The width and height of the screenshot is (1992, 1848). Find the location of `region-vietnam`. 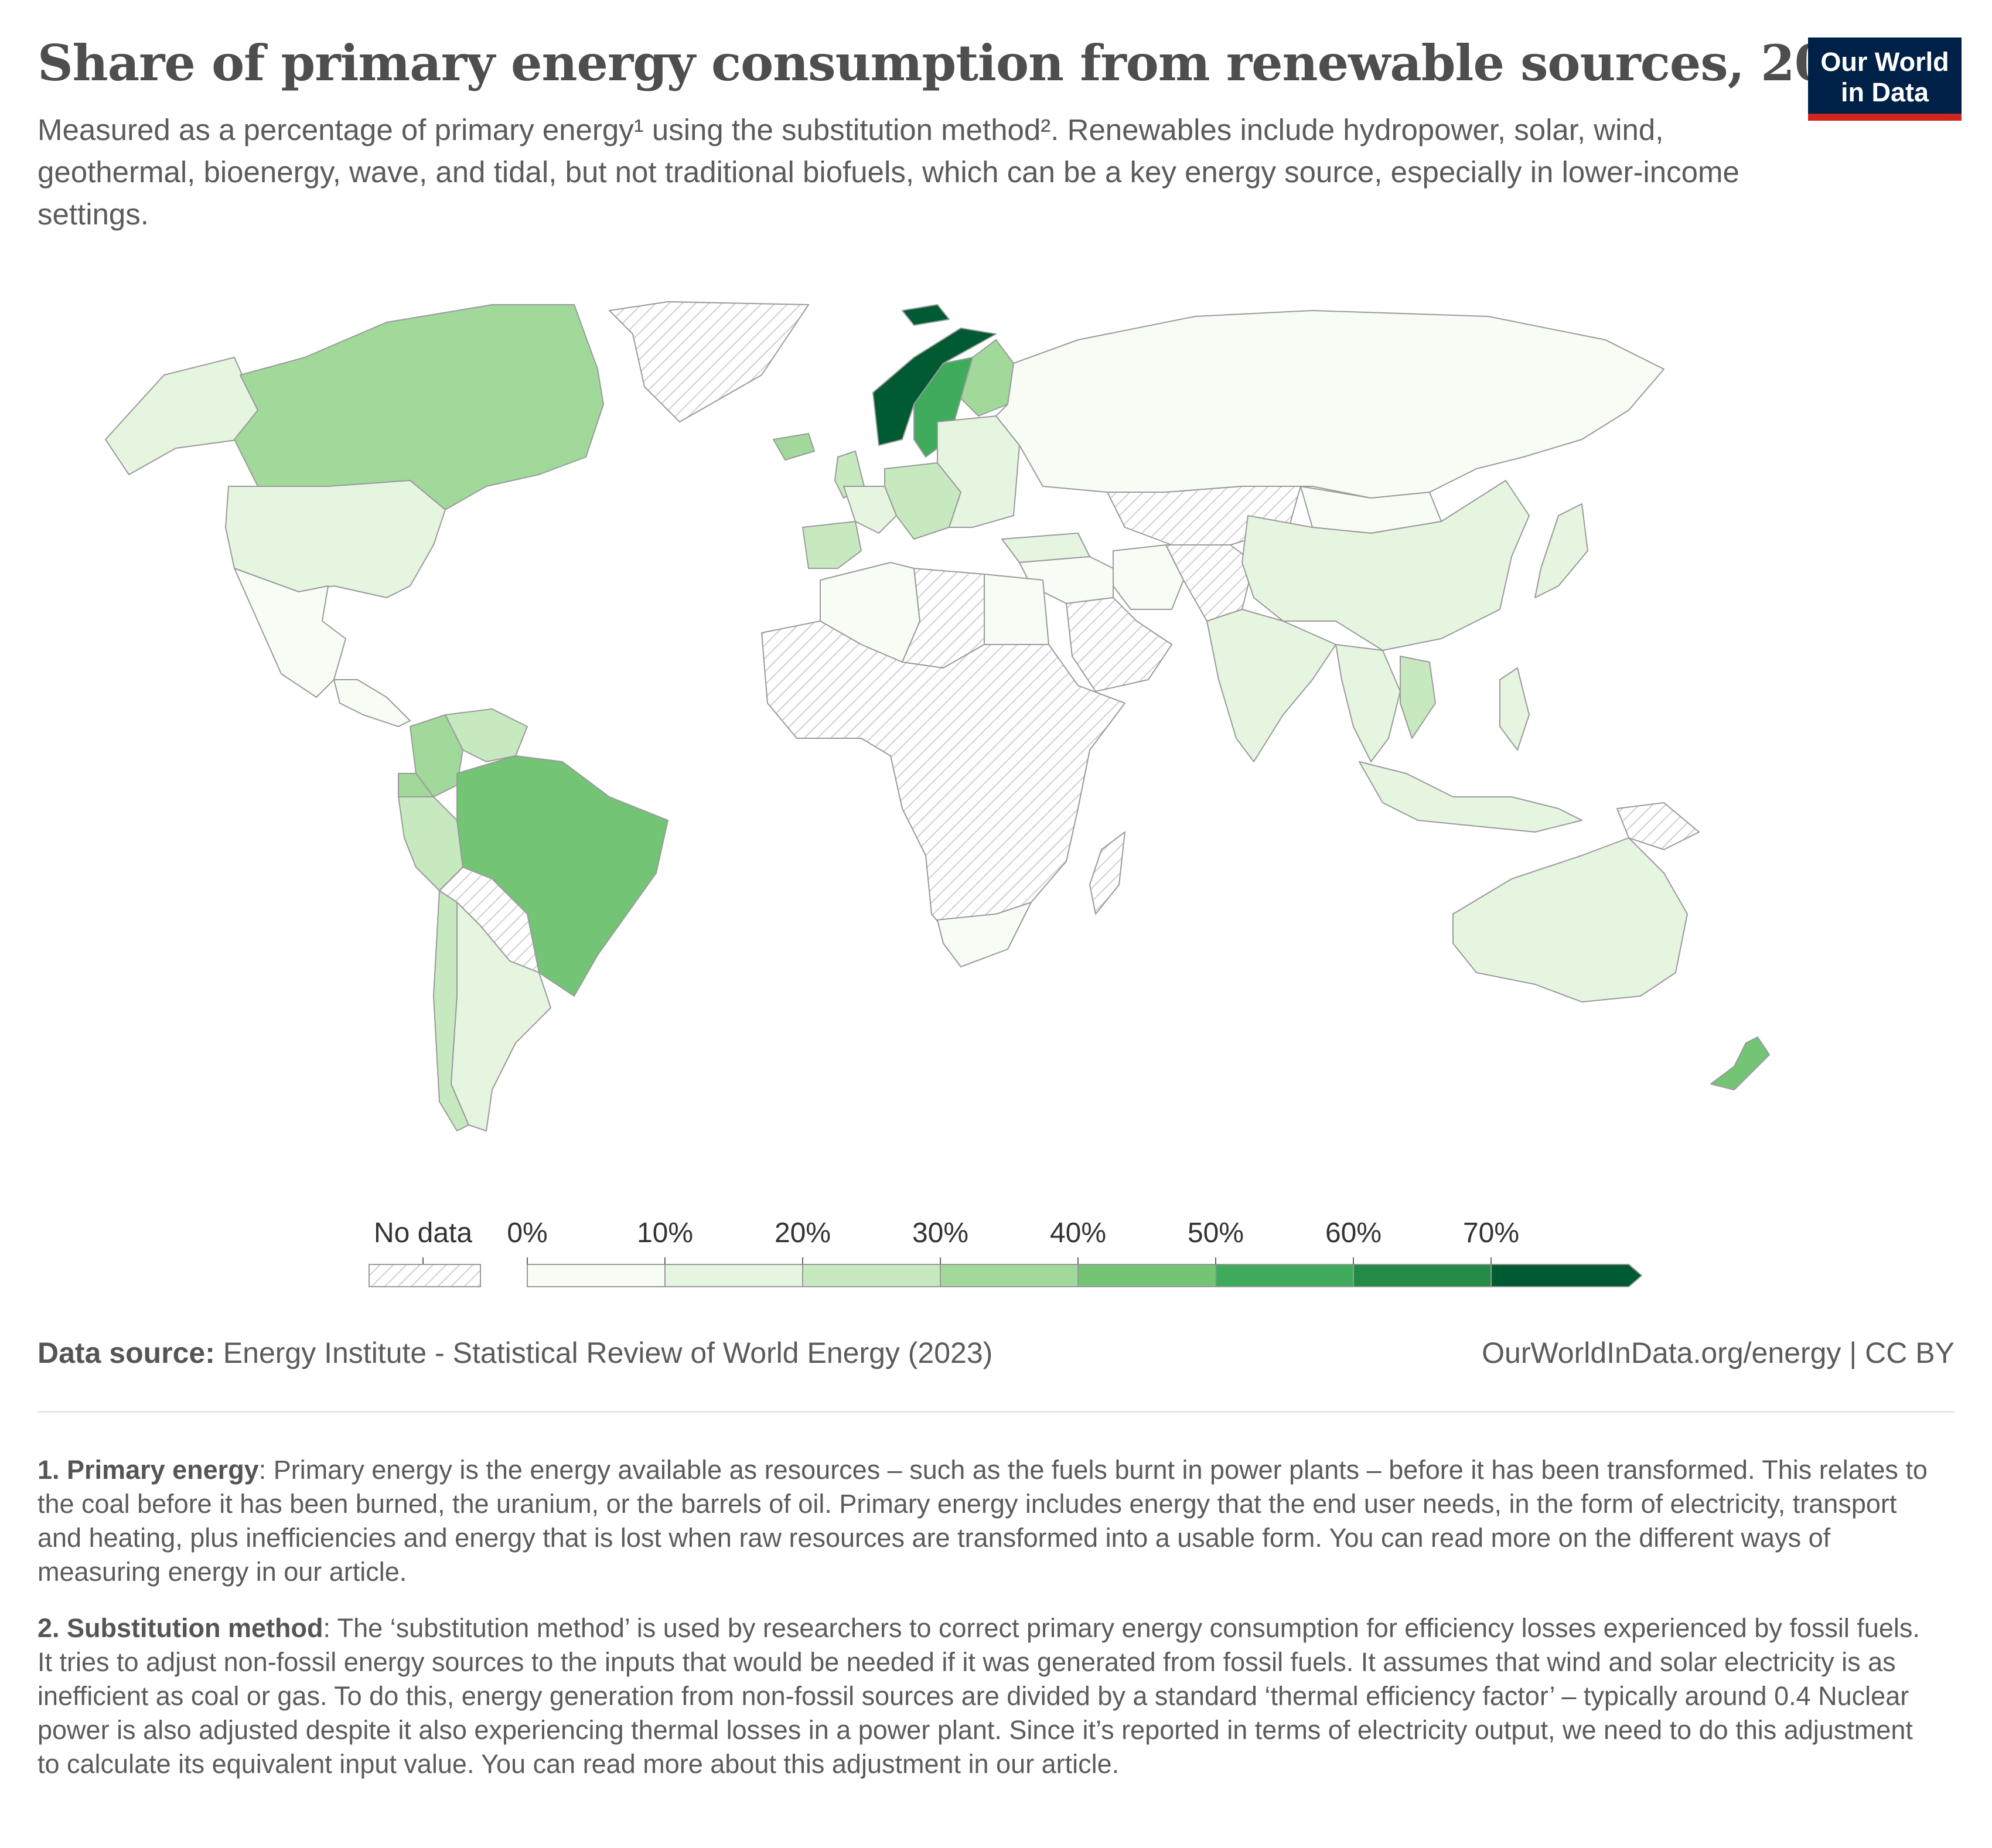

region-vietnam is located at coordinates (1418, 697).